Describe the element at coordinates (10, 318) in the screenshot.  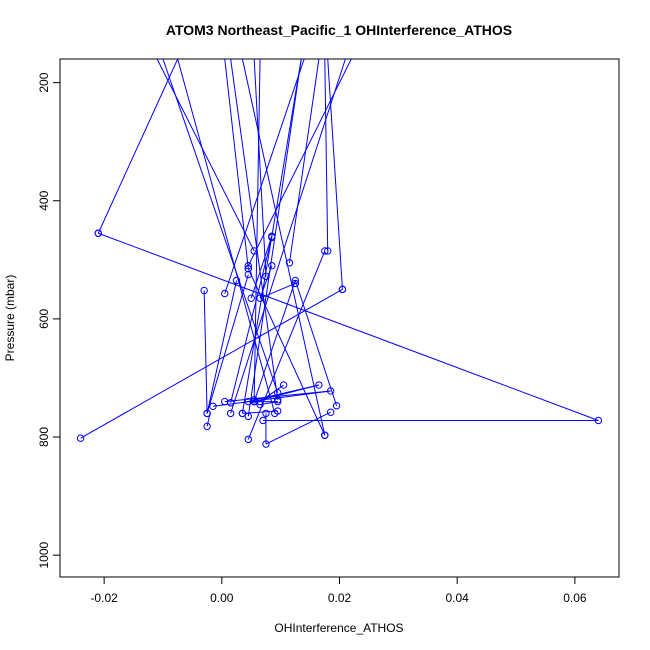
I see `y-axis-label: Pressure (mbar)` at that location.